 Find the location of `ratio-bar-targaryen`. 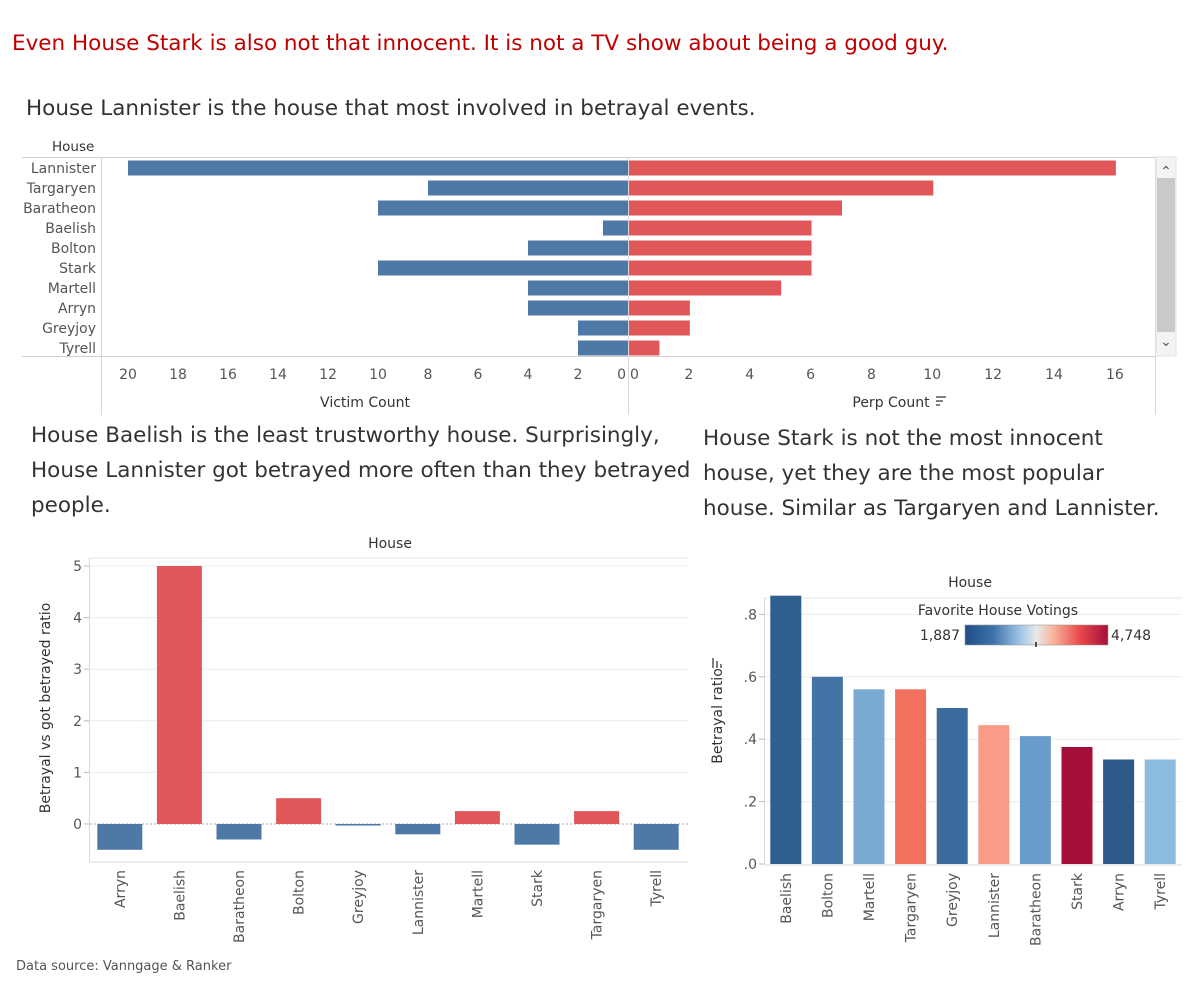

ratio-bar-targaryen is located at coordinates (597, 817).